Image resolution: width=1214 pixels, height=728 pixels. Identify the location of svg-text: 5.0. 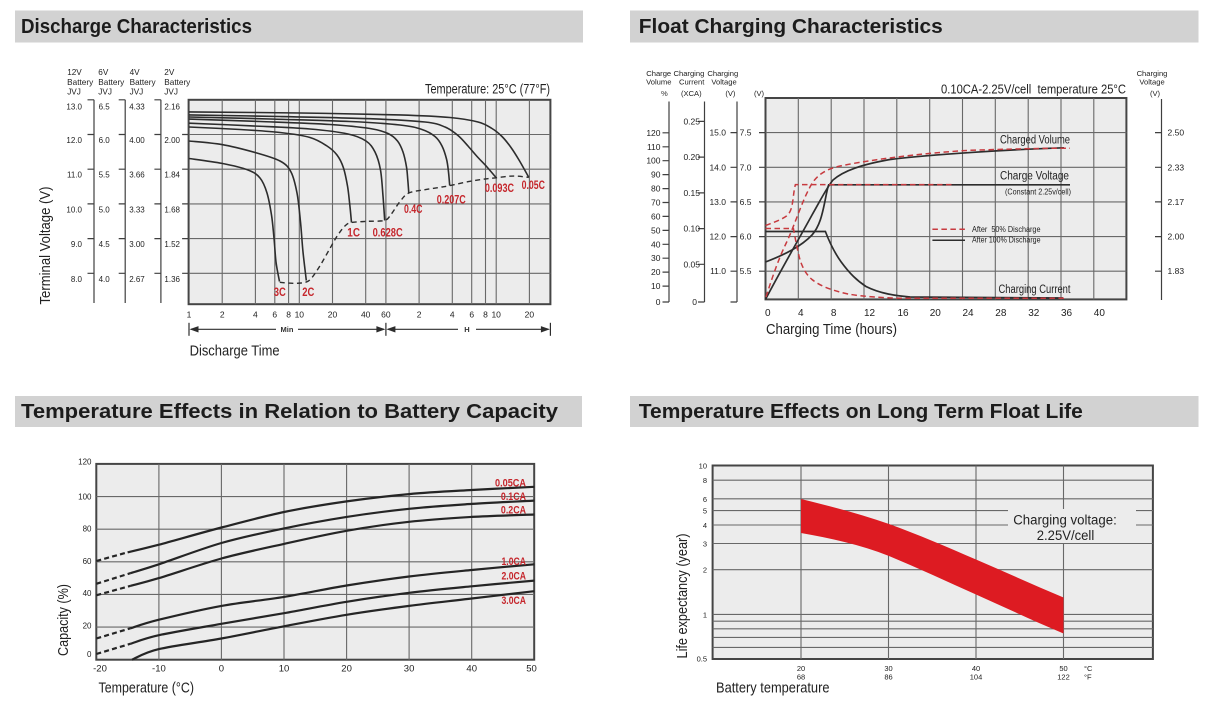
(105, 209).